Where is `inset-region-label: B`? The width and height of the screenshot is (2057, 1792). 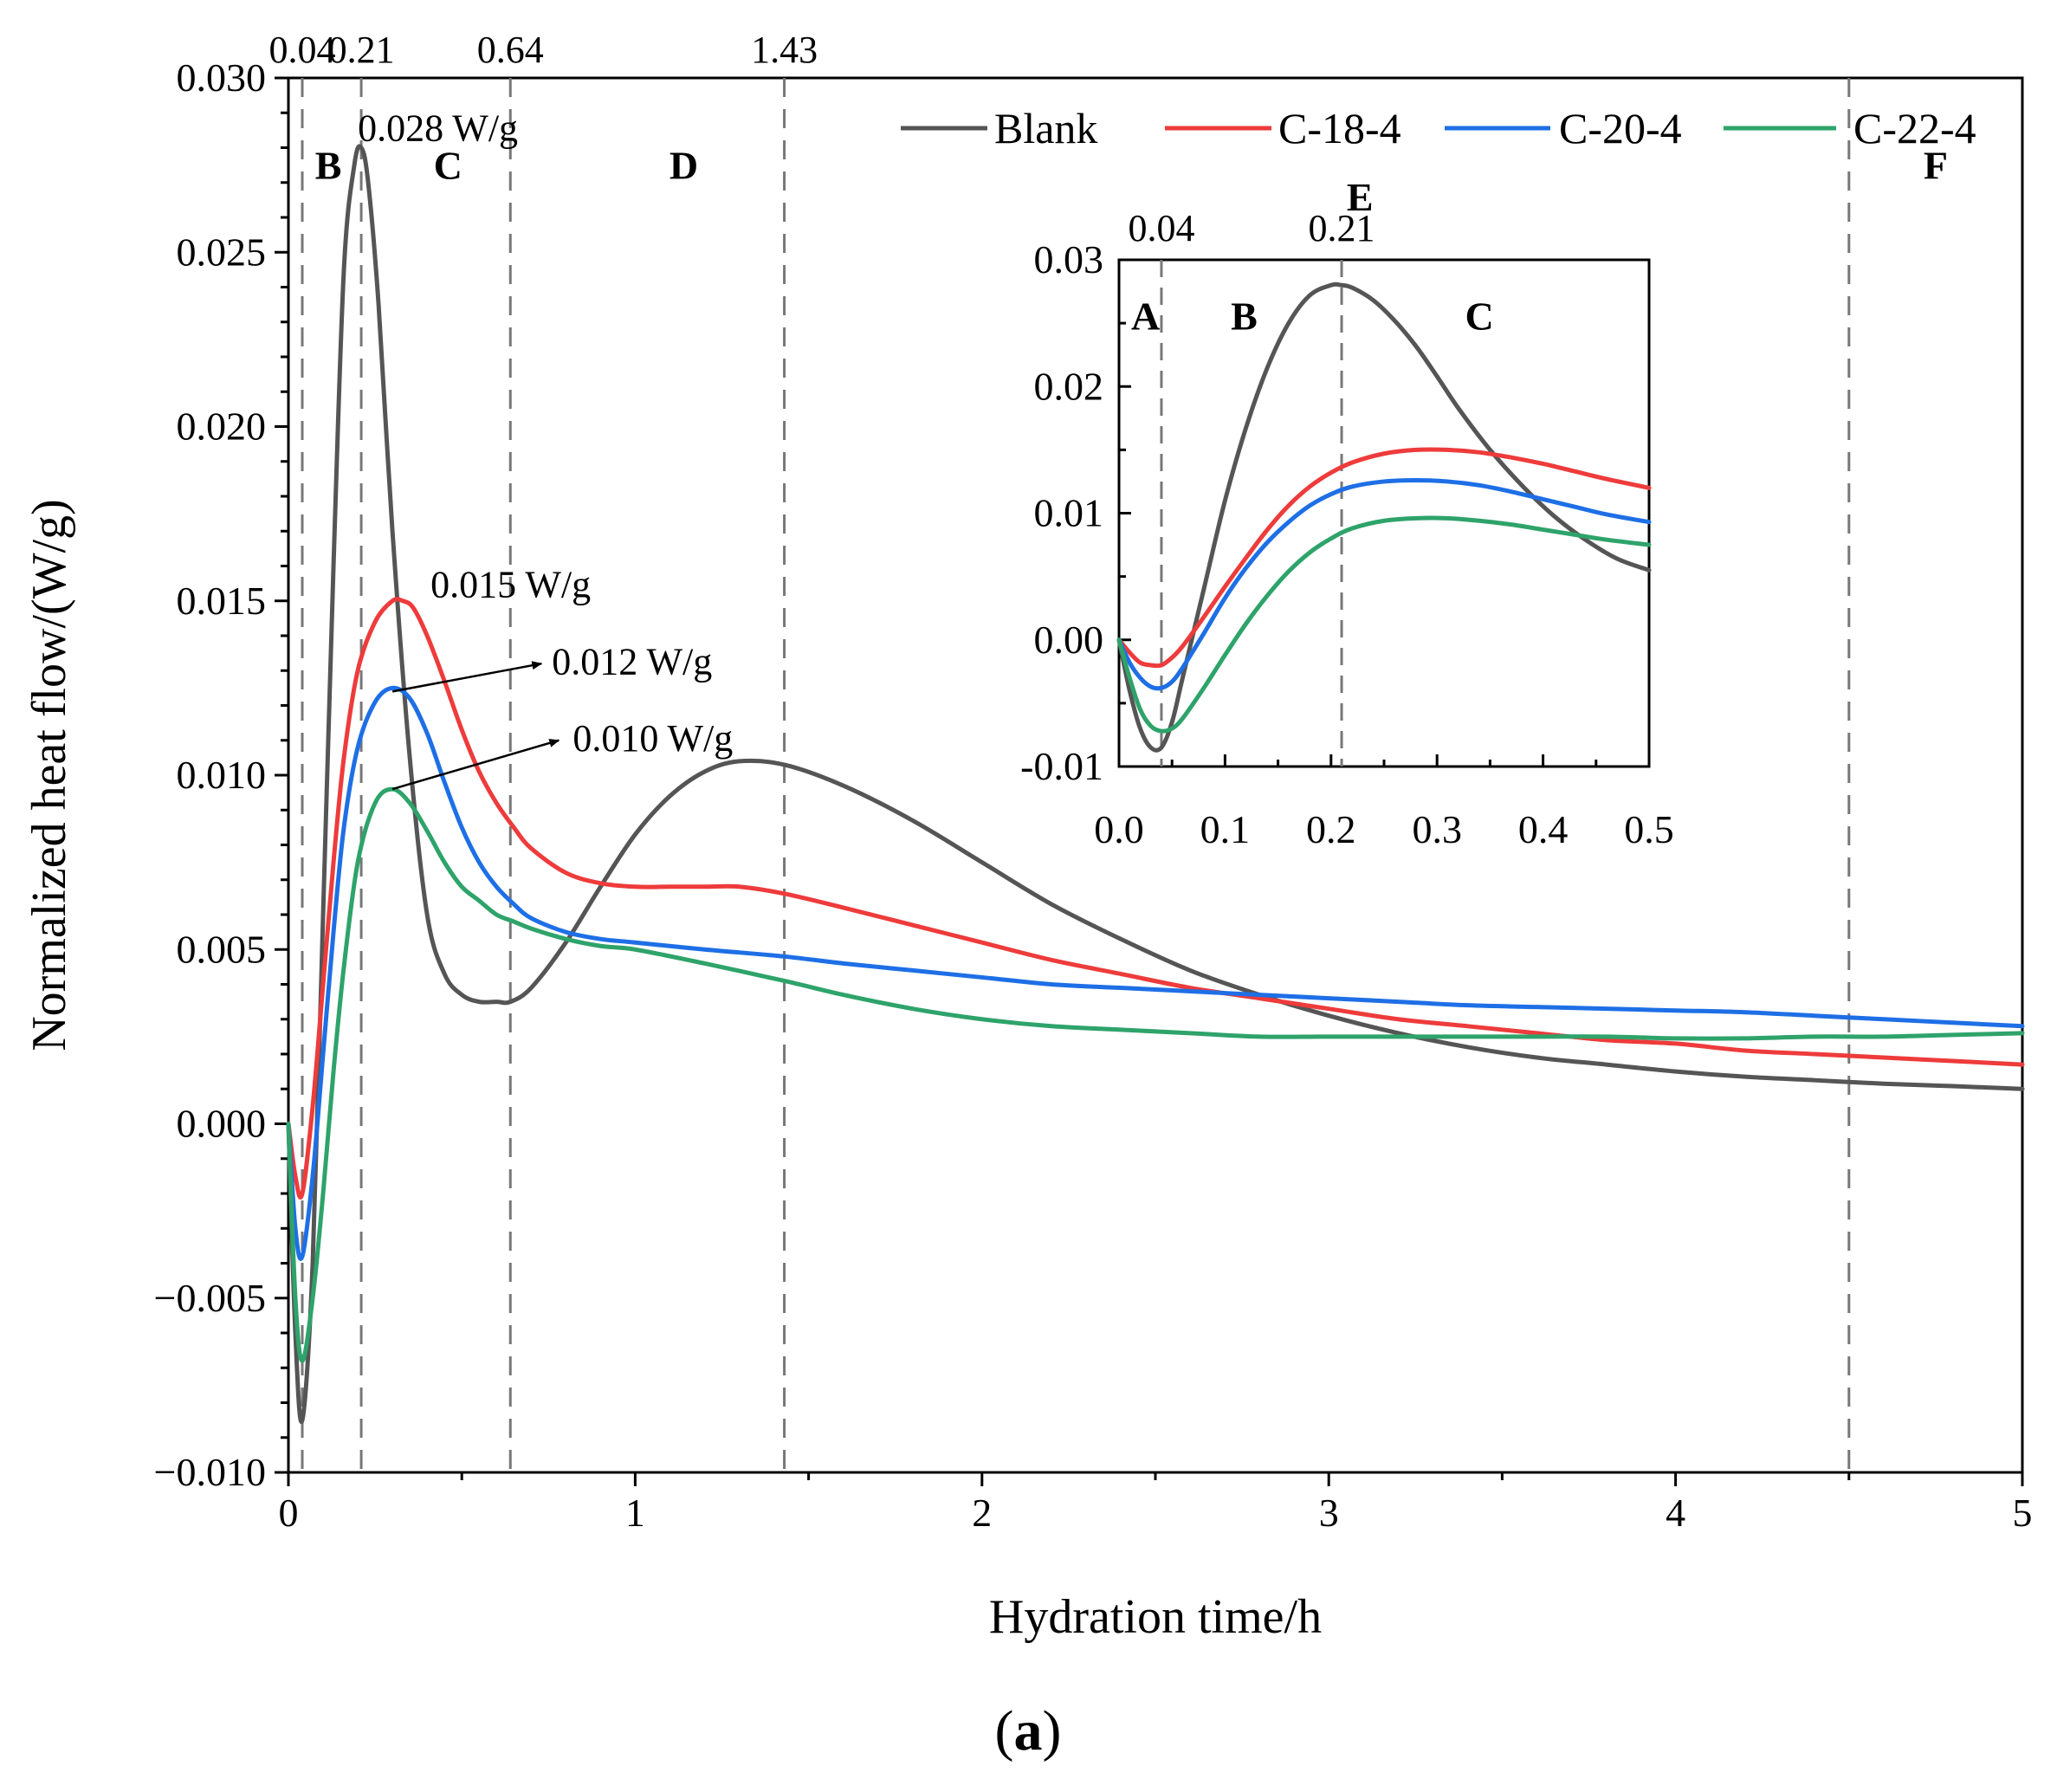
inset-region-label: B is located at coordinates (1244, 316).